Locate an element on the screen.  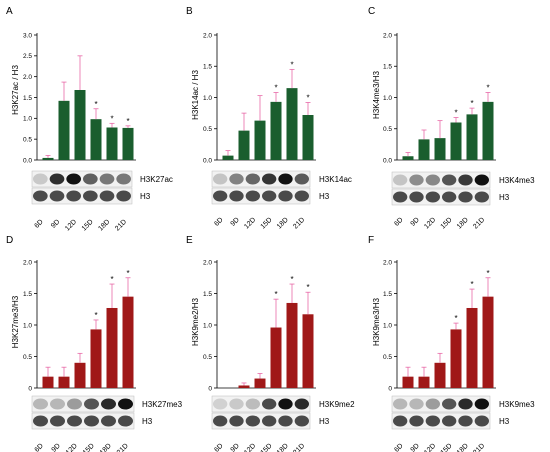
panel-letter: D is located at coordinates (9, 240).